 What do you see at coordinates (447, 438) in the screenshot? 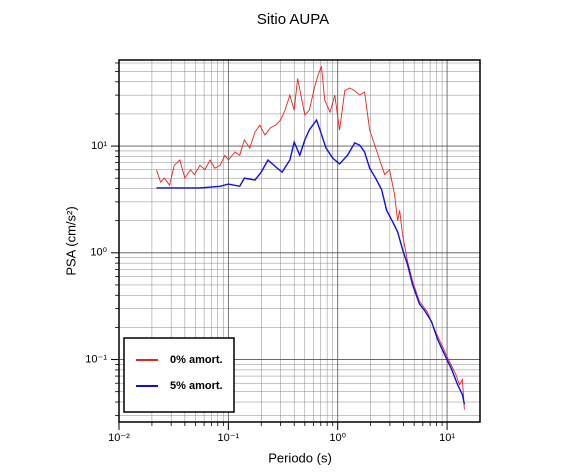
I see `x-tick-label: 10¹` at bounding box center [447, 438].